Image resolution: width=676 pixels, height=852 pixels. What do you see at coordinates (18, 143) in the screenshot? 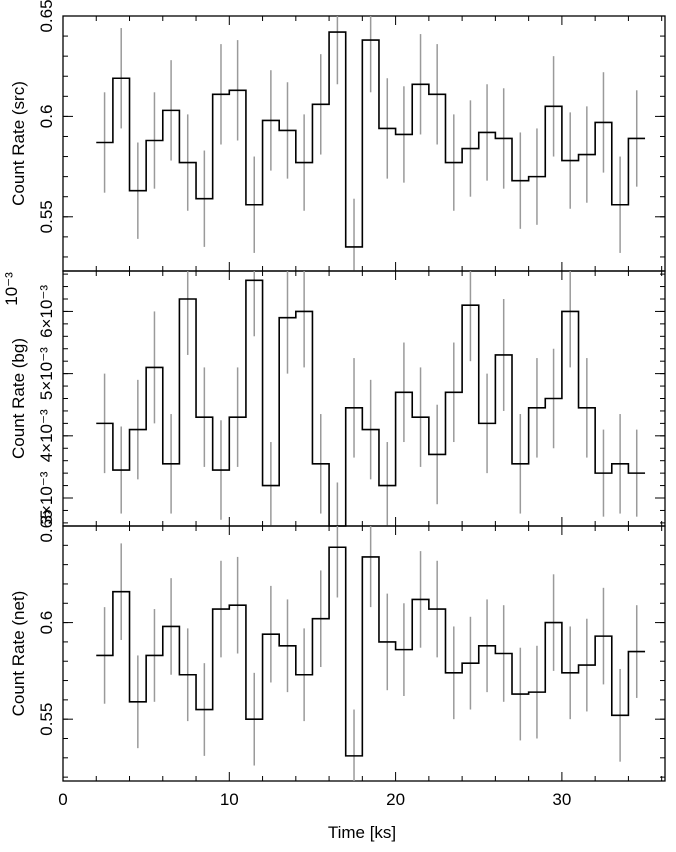
I see `y-axis-label: Count Rate (src)` at bounding box center [18, 143].